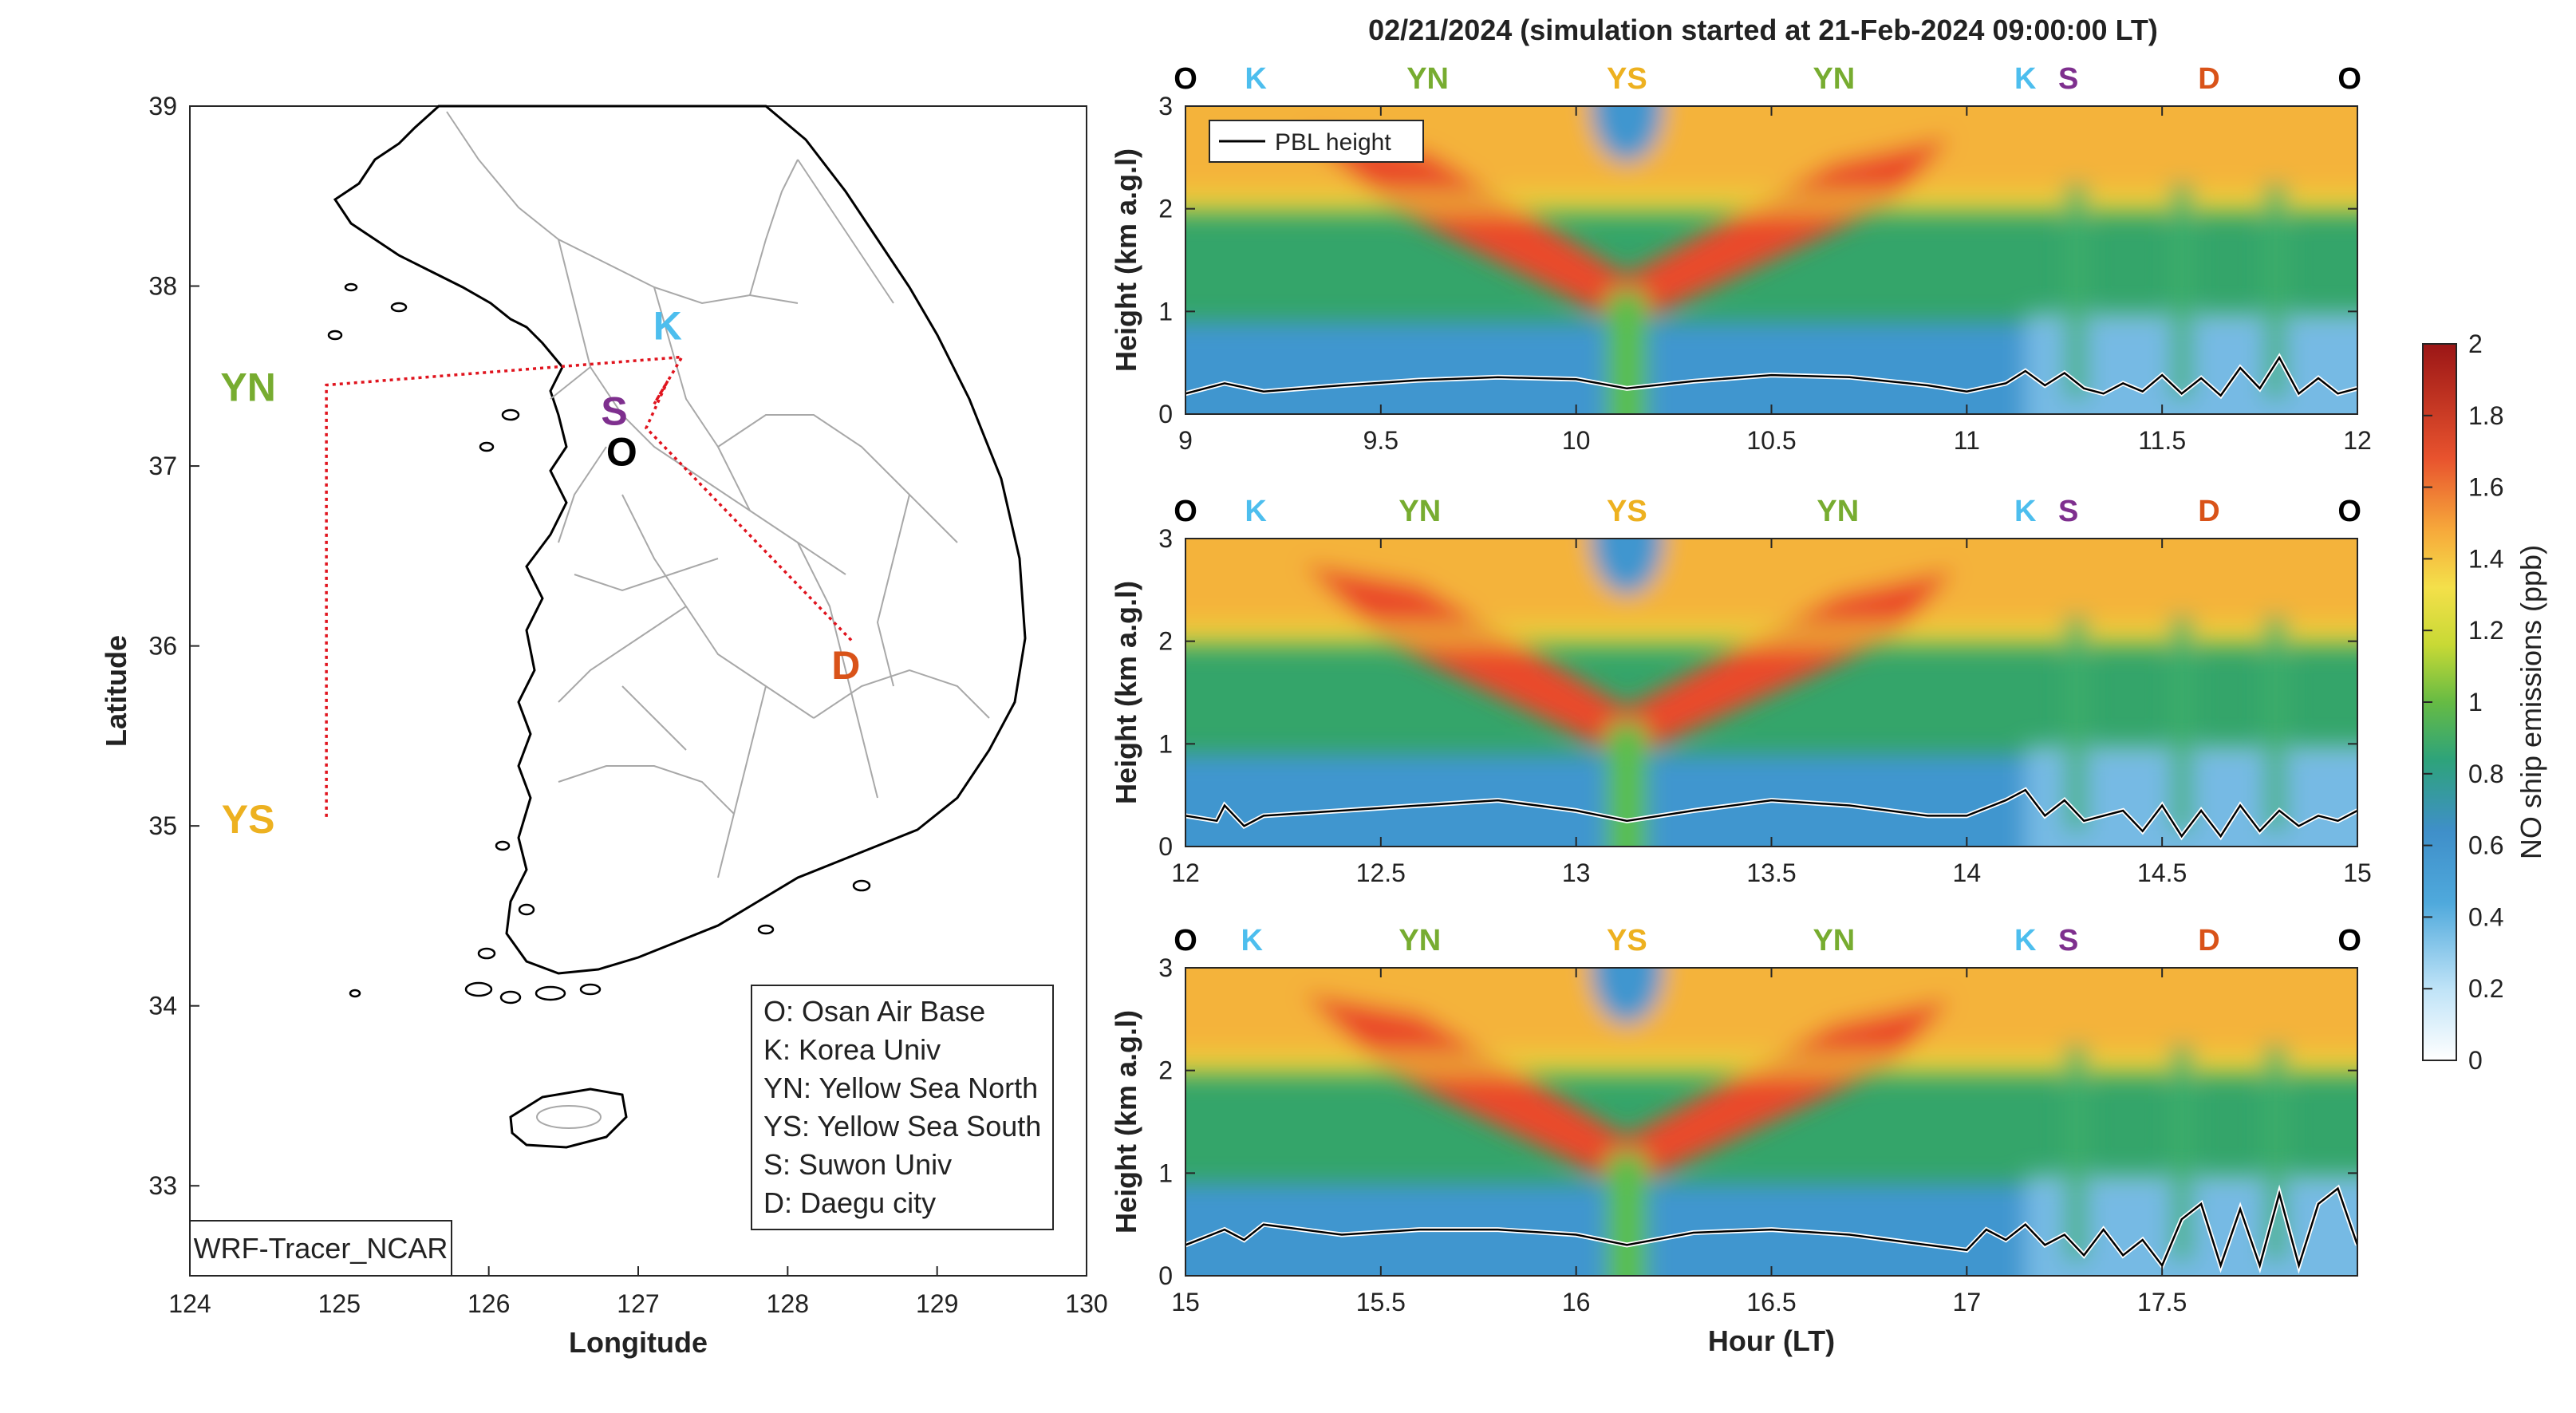  Describe the element at coordinates (788, 1303) in the screenshot. I see `map-x-tick-label: 128` at that location.